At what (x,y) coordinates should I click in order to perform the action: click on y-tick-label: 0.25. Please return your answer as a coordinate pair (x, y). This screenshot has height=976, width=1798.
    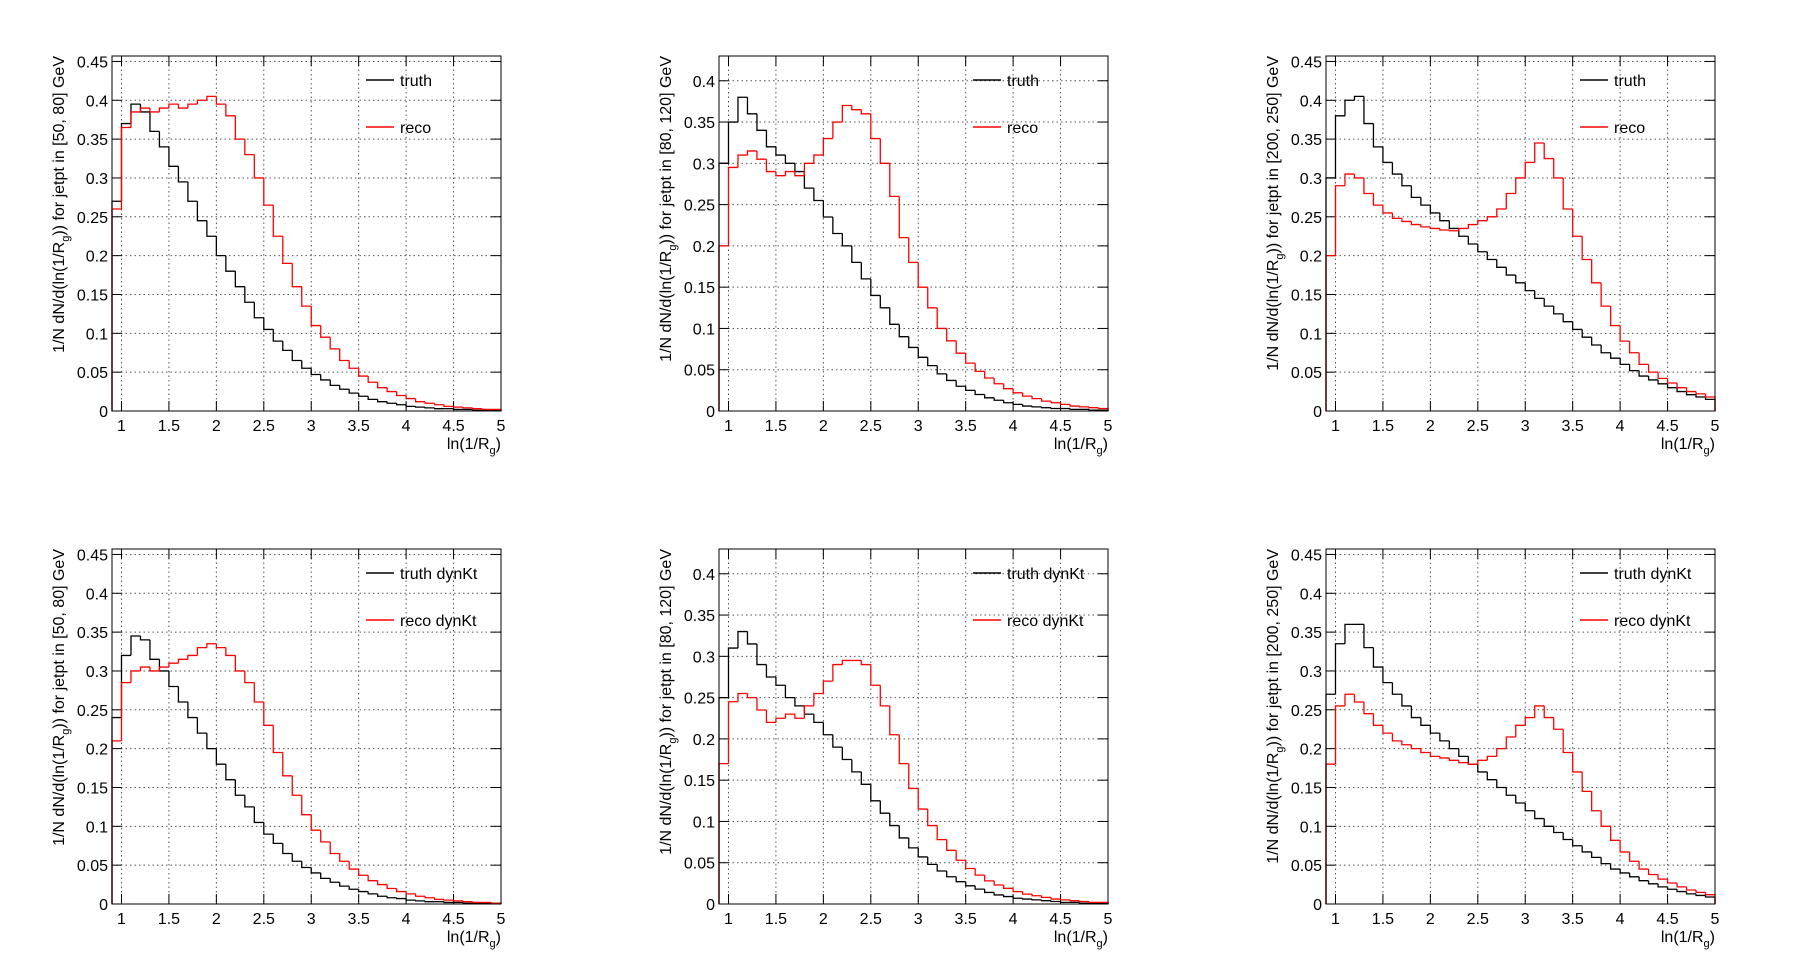
    Looking at the image, I should click on (92, 218).